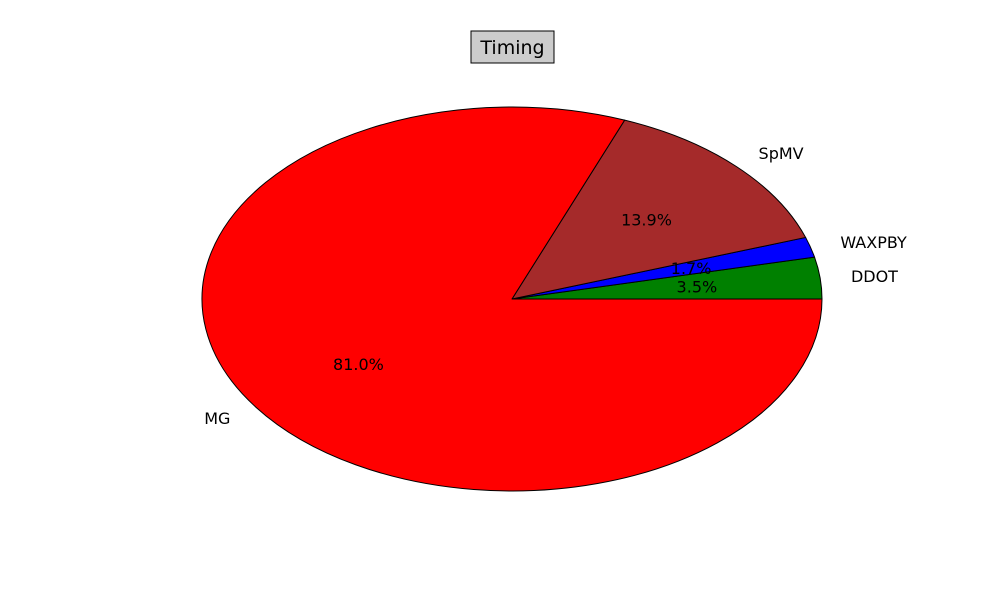 The width and height of the screenshot is (1000, 600). I want to click on pie-slice-spmv, so click(659, 209).